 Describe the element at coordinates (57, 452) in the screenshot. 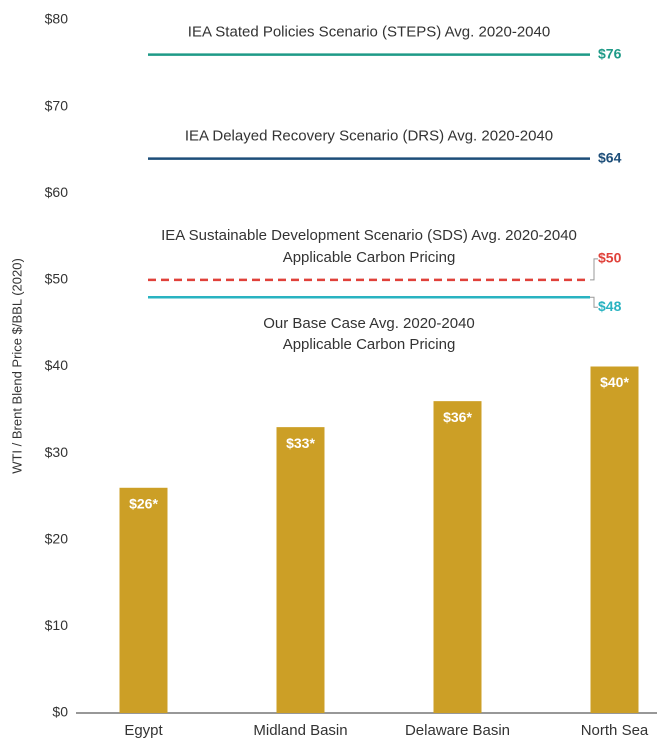

I see `y-tick-label: $30` at that location.